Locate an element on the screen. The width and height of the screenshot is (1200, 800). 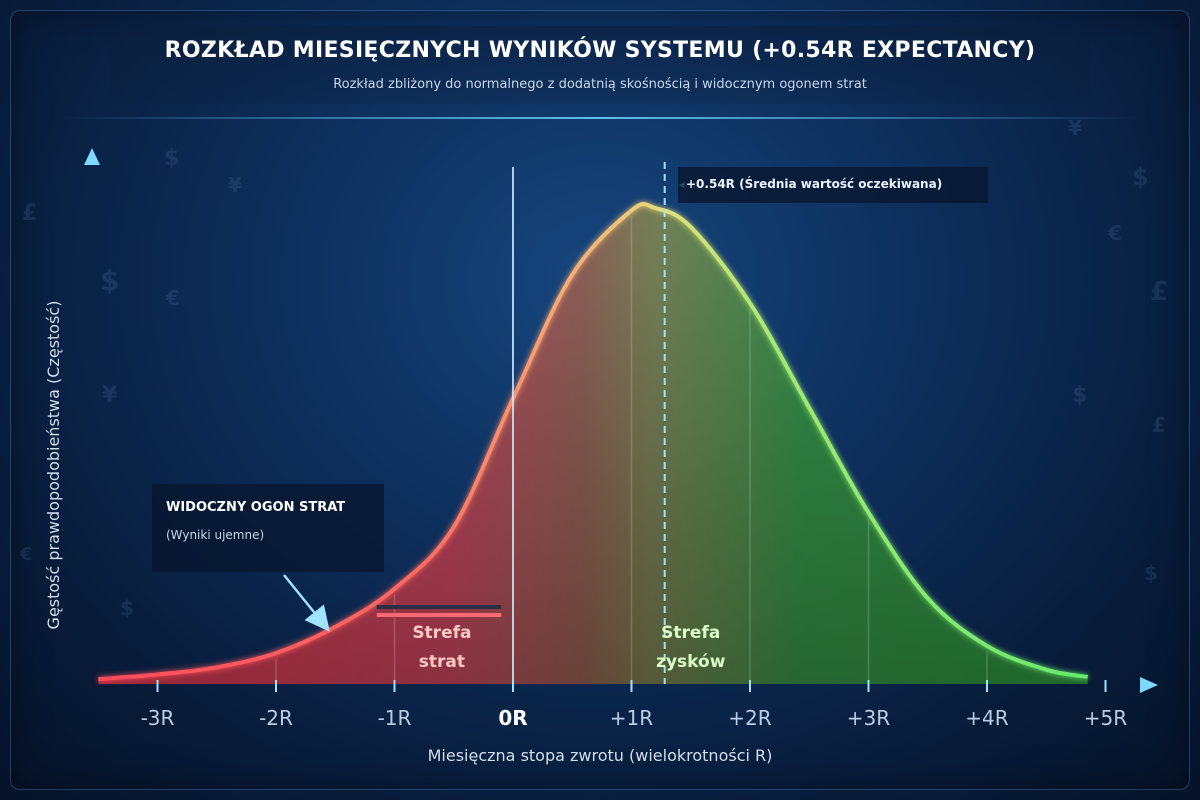
loss-zone-label-line2: strat is located at coordinates (442, 662).